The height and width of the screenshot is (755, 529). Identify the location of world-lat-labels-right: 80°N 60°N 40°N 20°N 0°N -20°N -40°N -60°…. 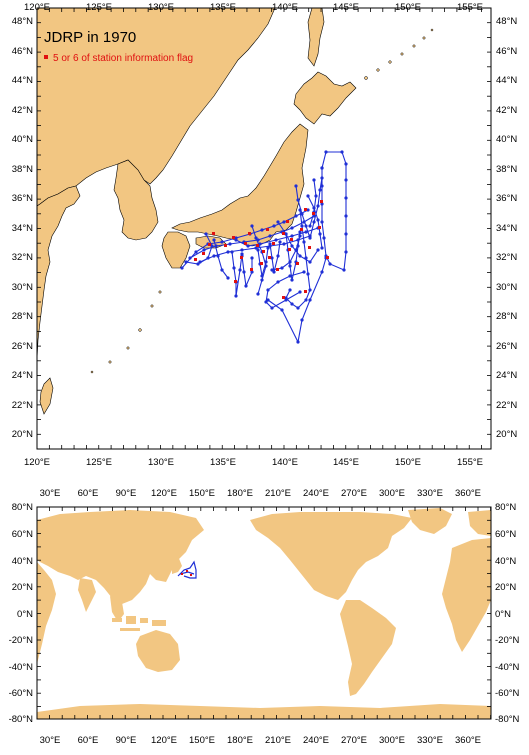
(507, 613).